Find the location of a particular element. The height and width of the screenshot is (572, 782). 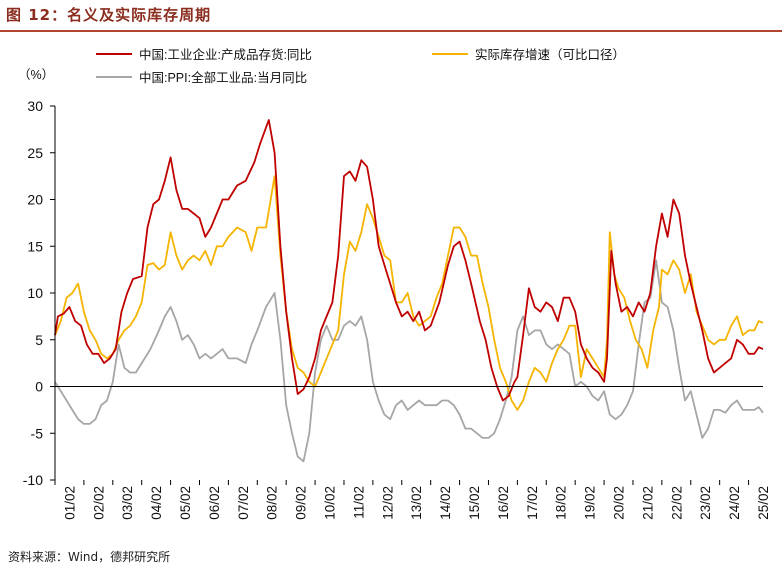

x-tick-label: 17/02 is located at coordinates (532, 503).